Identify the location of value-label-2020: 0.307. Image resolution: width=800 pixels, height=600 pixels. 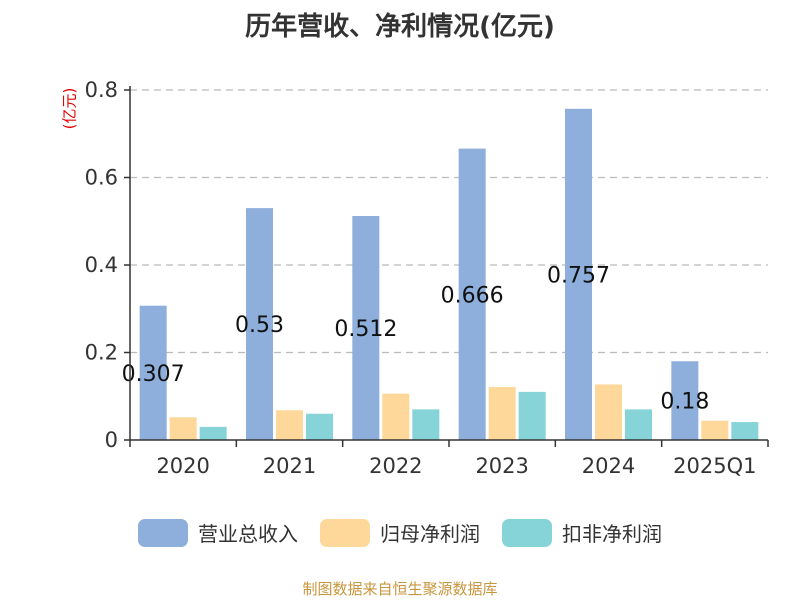
(153, 374).